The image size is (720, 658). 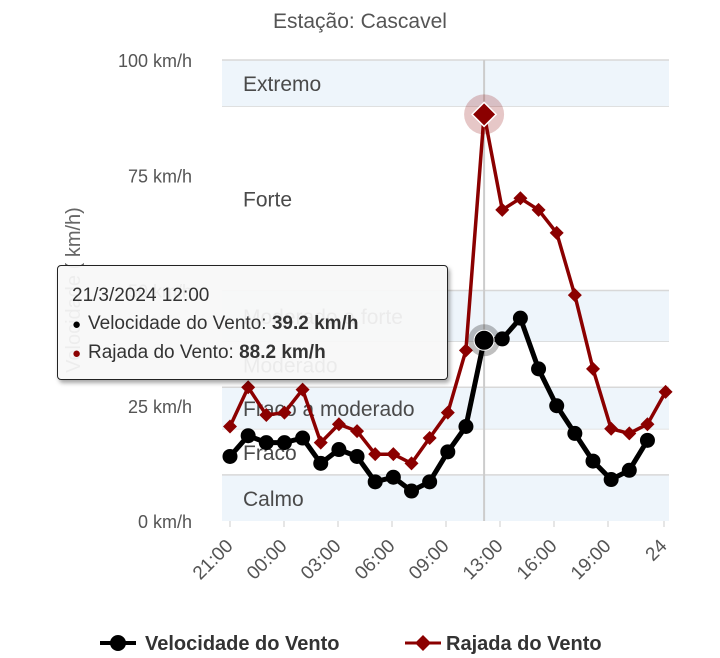 I want to click on legend-marker-gust-icon, so click(x=423, y=643).